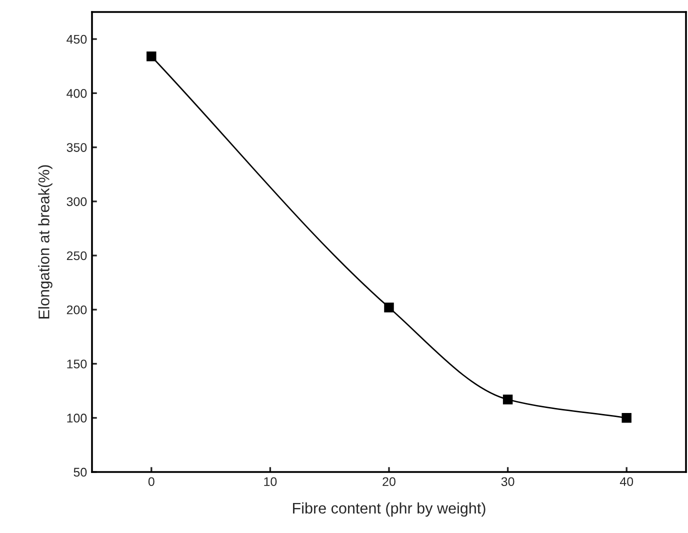 Image resolution: width=688 pixels, height=533 pixels. Describe the element at coordinates (77, 418) in the screenshot. I see `y-tick-label: 100` at that location.